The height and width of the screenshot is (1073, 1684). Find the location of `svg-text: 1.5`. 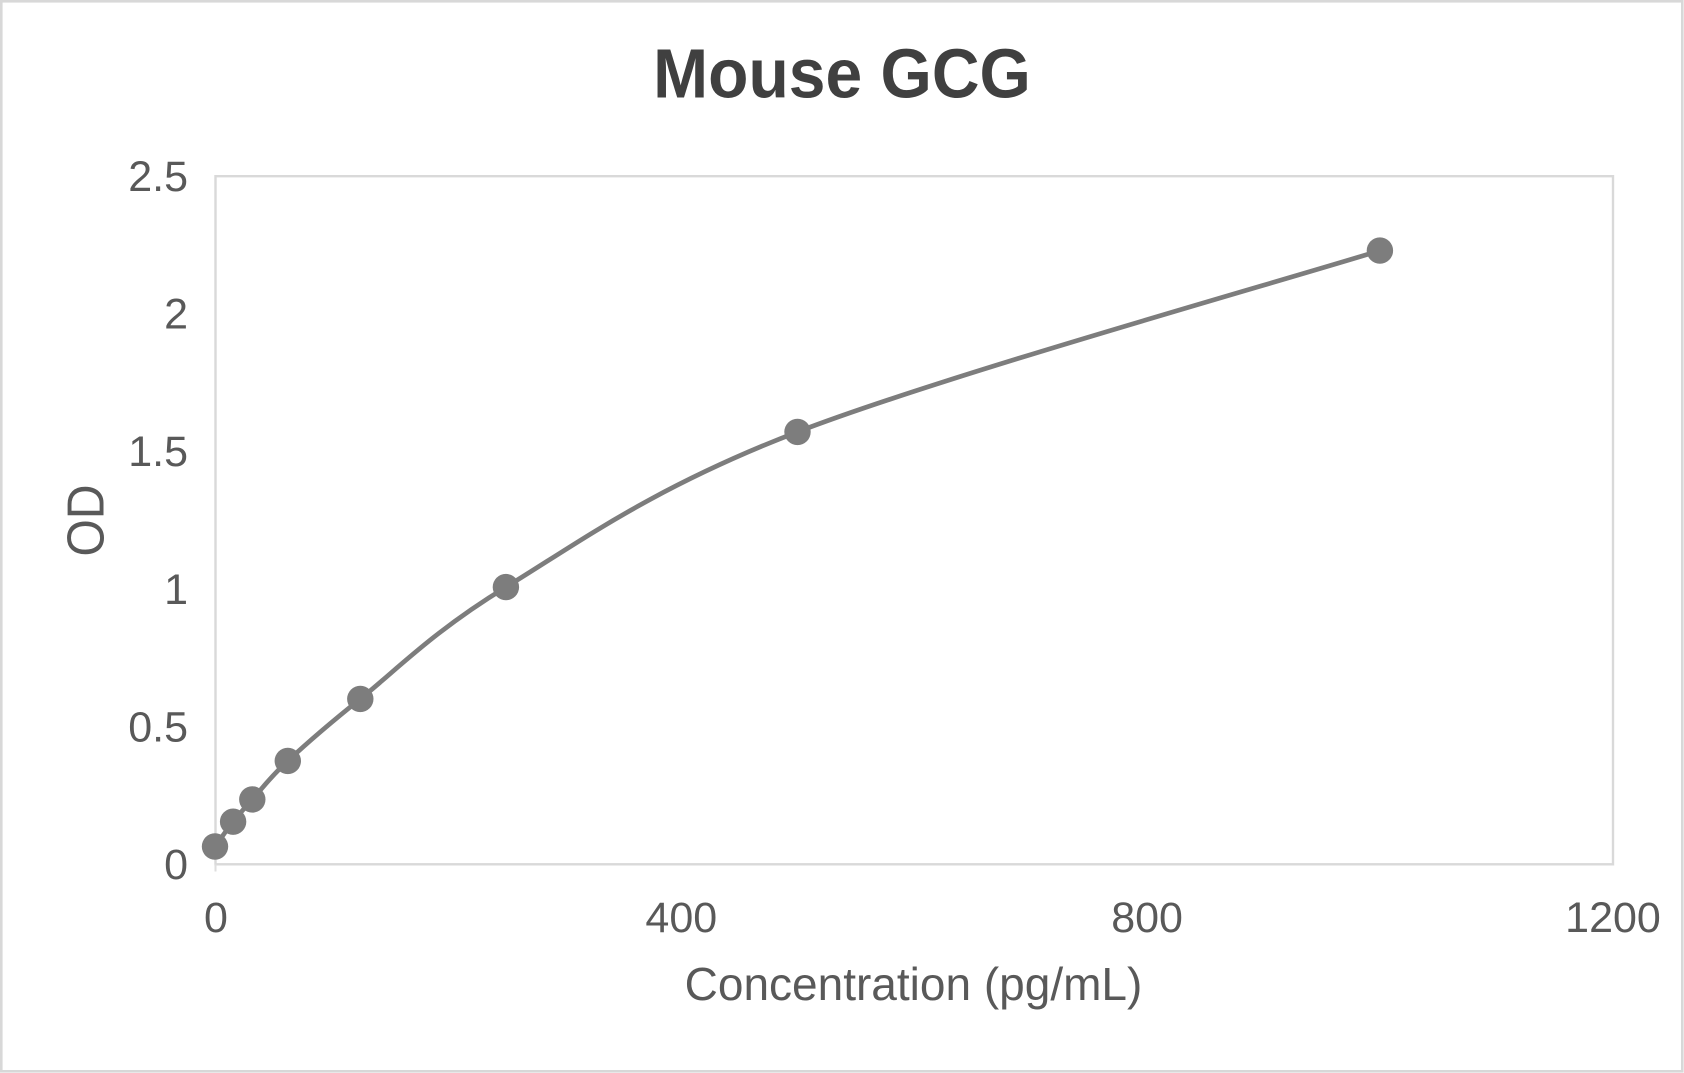

svg-text: 1.5 is located at coordinates (158, 452).